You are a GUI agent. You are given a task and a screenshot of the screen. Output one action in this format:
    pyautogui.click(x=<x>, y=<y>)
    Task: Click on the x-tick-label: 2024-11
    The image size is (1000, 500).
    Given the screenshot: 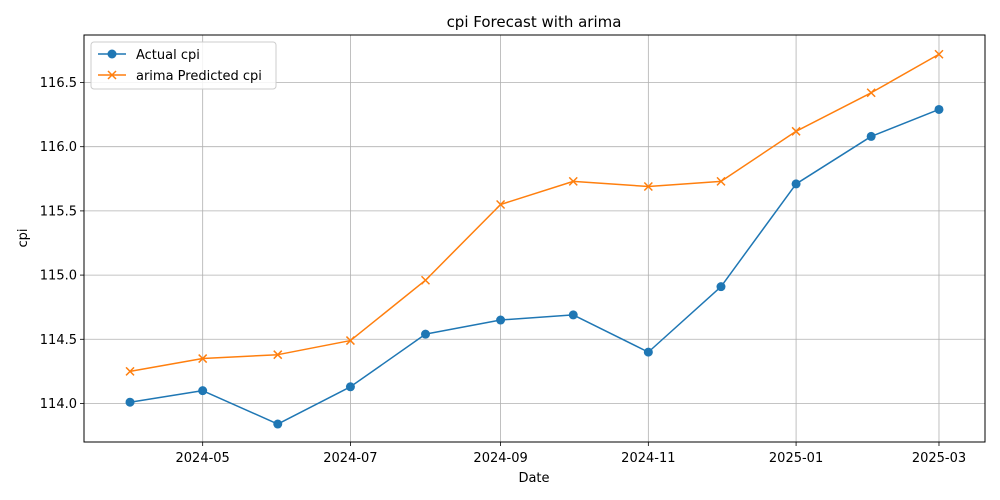 What is the action you would take?
    pyautogui.click(x=648, y=458)
    